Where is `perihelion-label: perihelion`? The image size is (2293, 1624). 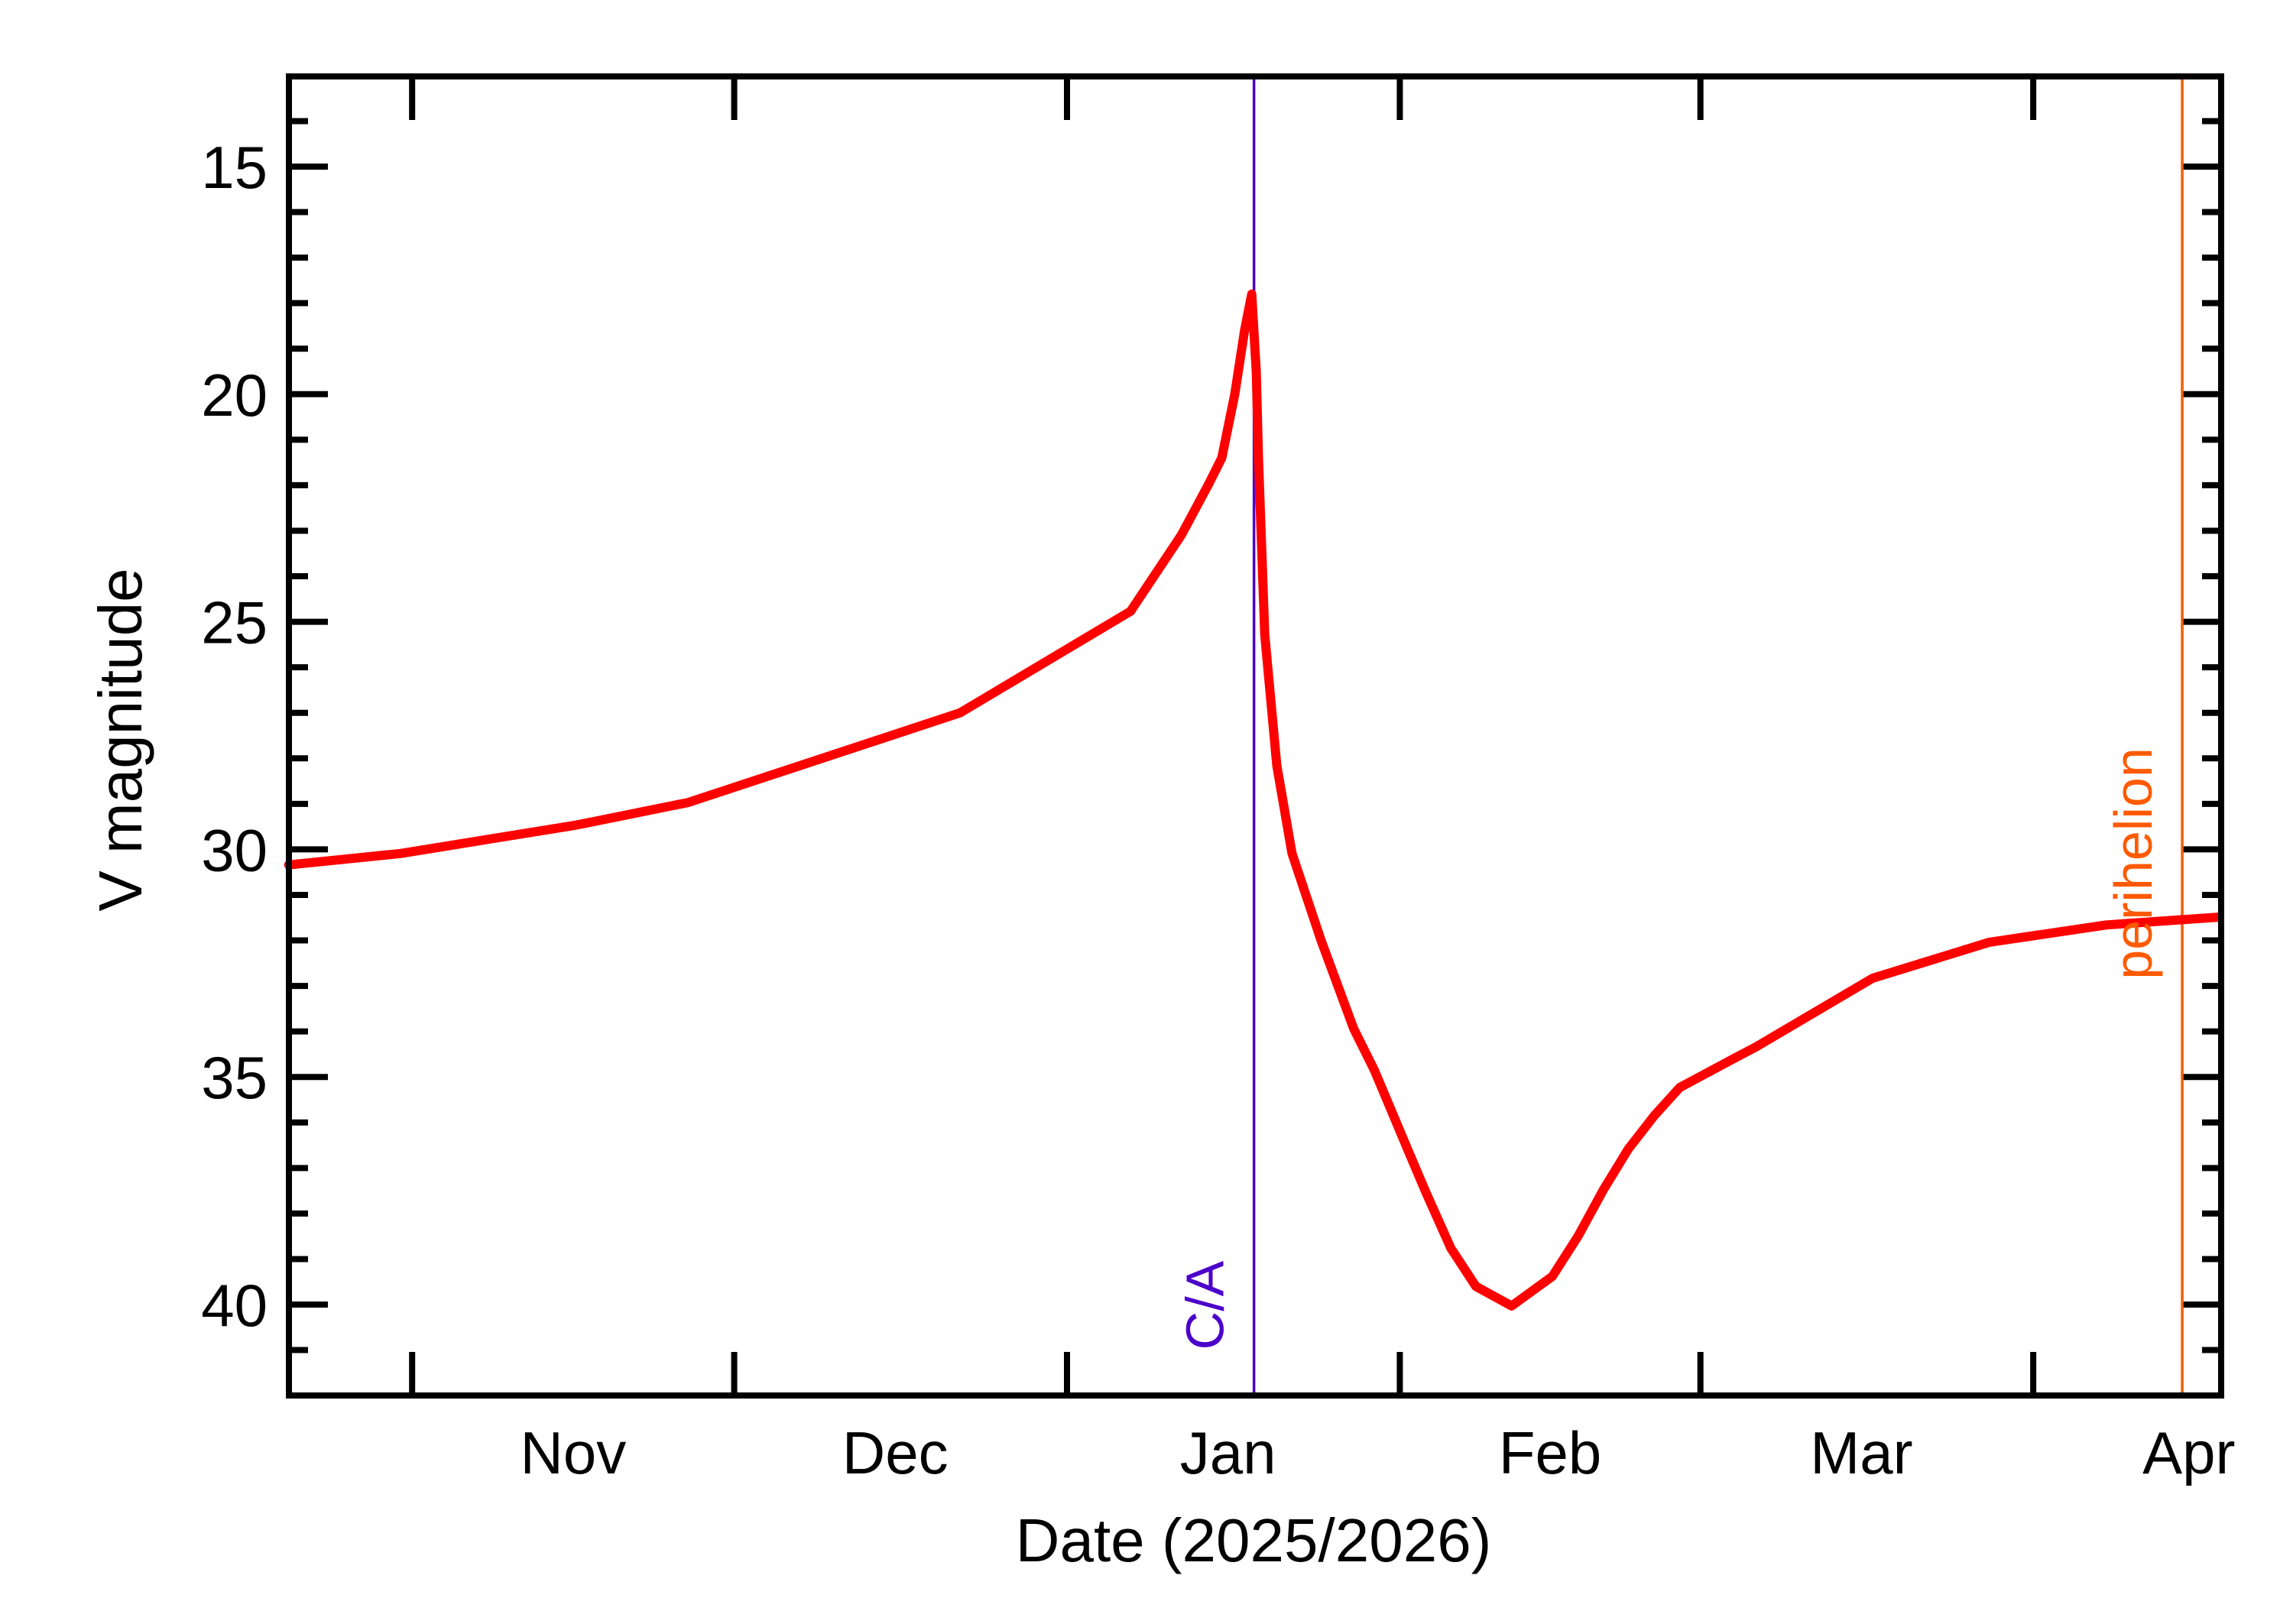
perihelion-label: perihelion is located at coordinates (2133, 863).